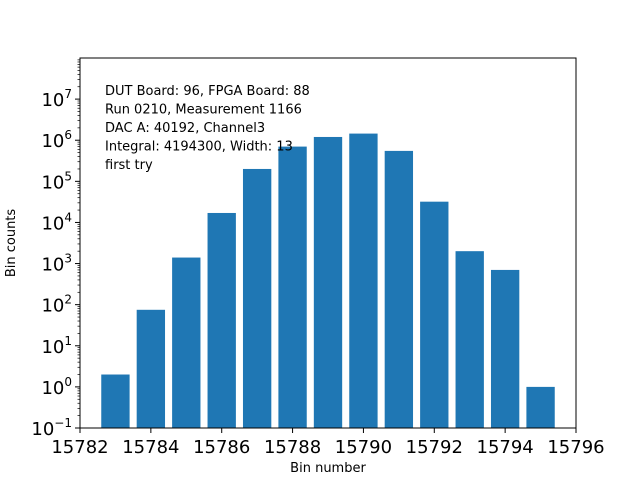 The image size is (640, 480). What do you see at coordinates (129, 165) in the screenshot?
I see `annotation-line: first try` at bounding box center [129, 165].